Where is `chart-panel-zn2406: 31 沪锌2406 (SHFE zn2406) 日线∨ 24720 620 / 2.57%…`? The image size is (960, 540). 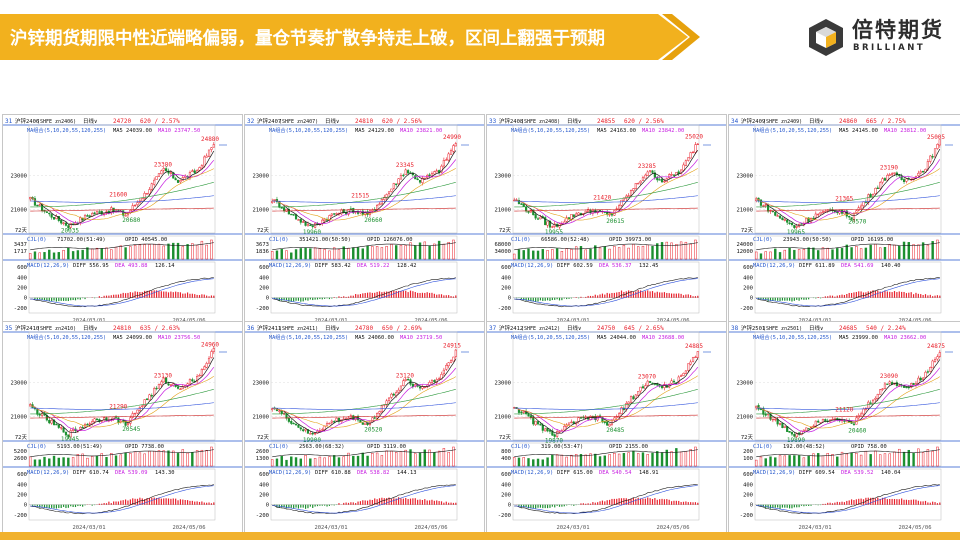
chart-panel-zn2406: 31 沪锌2406 (SHFE zn2406) 日线∨ 24720 620 / 2.57%… is located at coordinates (122, 220).